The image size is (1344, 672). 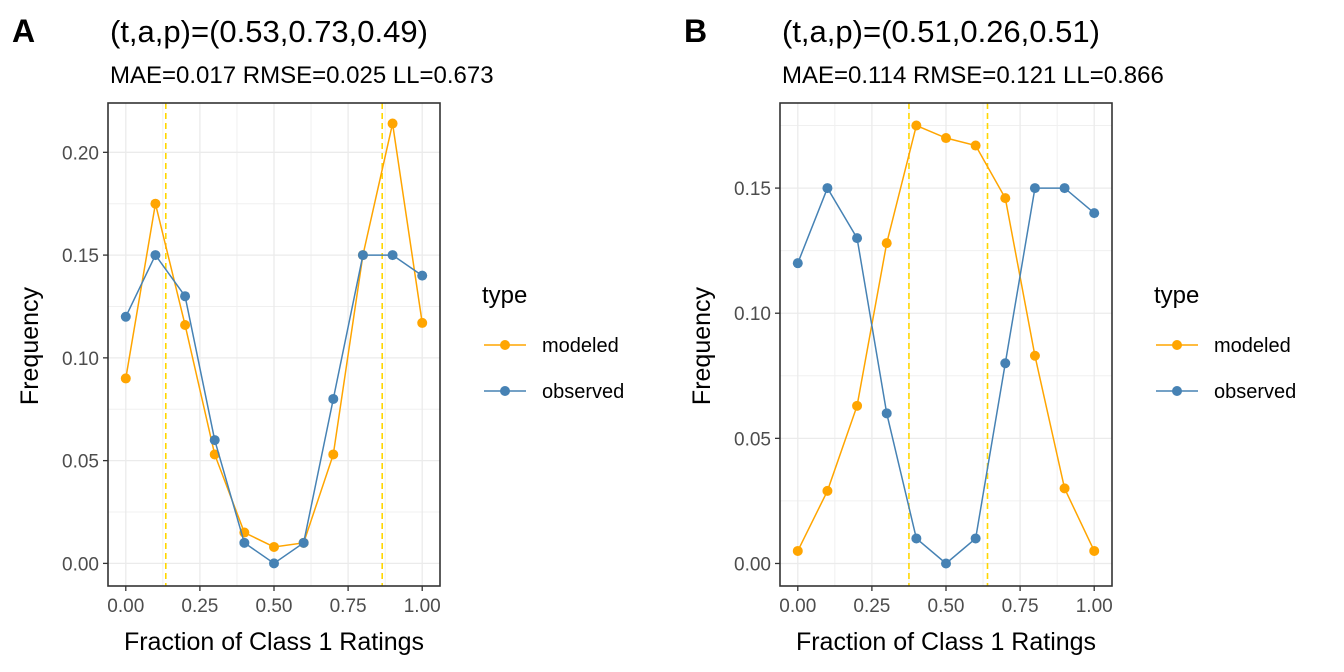 I want to click on panel-b-y-tick-label: 0.00, so click(x=752, y=564).